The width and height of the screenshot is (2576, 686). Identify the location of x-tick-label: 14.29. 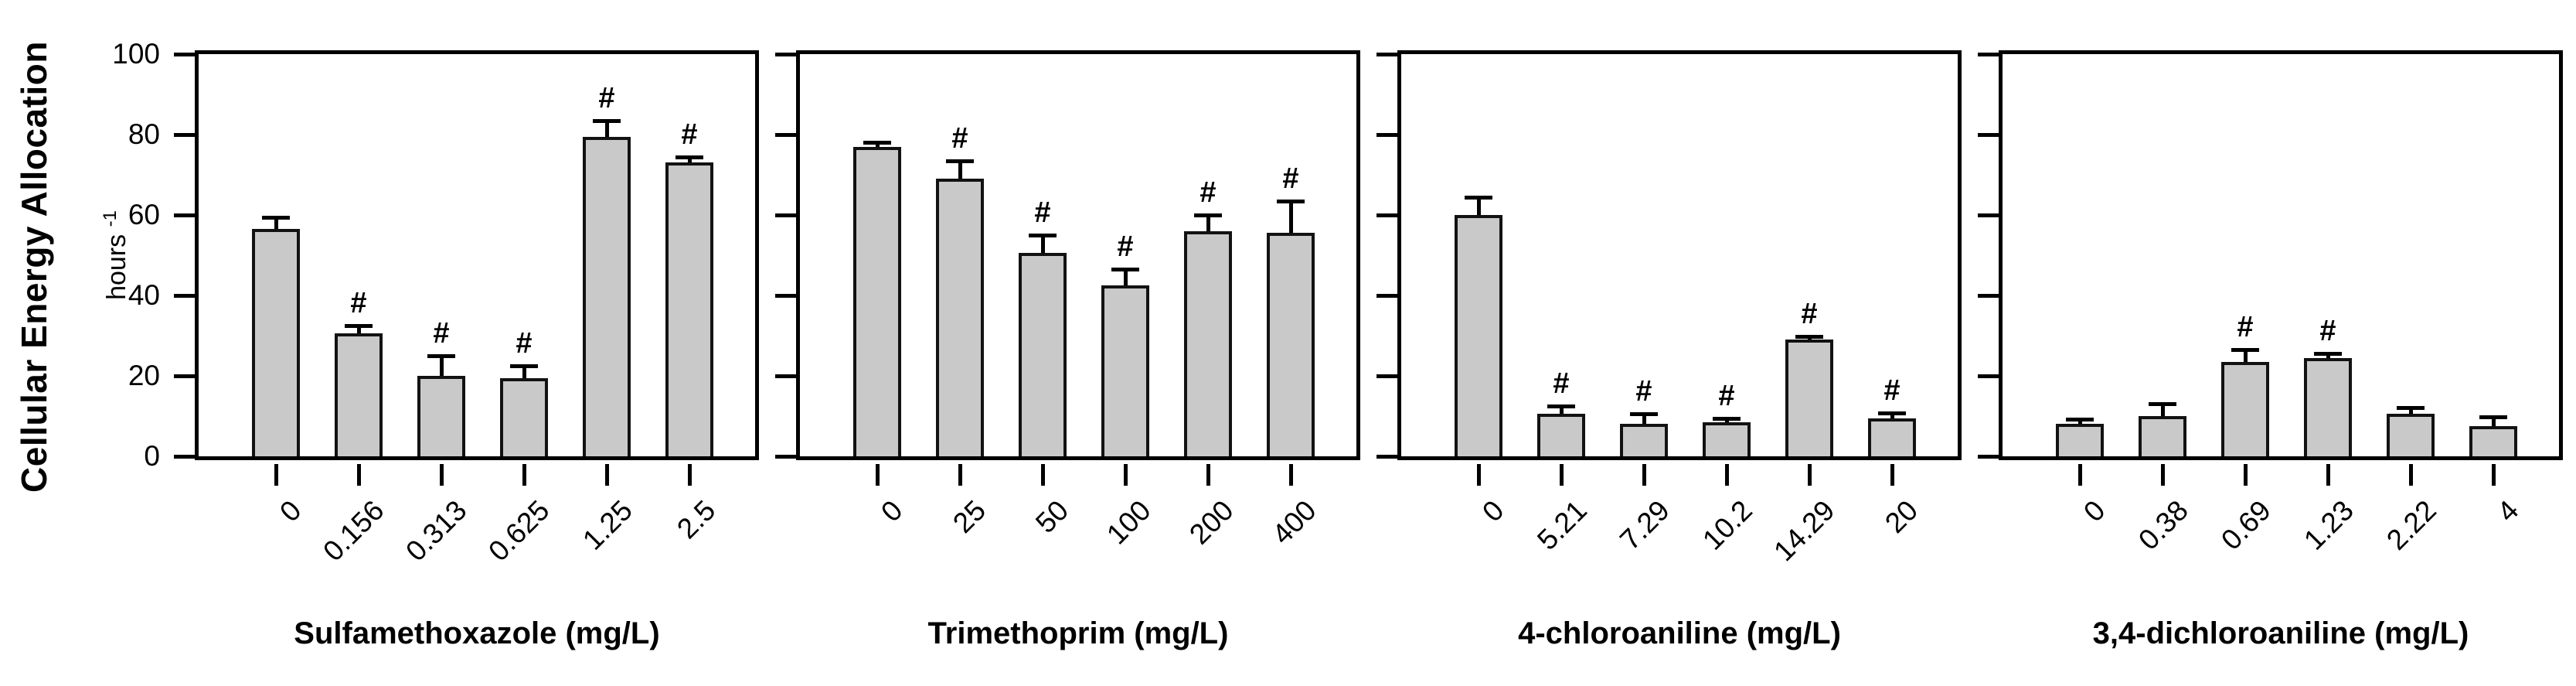
(1804, 531).